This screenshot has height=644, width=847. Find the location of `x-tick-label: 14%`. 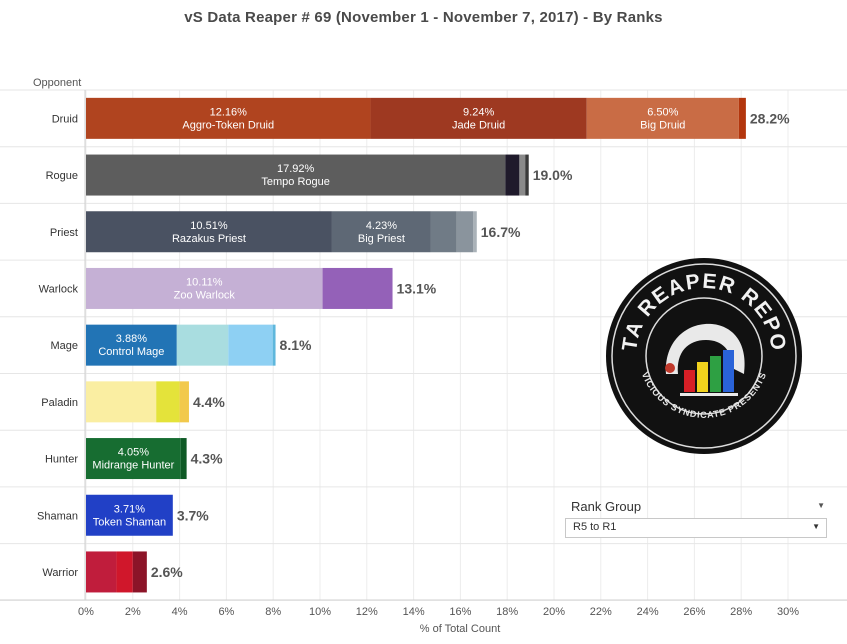

x-tick-label: 14% is located at coordinates (414, 612).